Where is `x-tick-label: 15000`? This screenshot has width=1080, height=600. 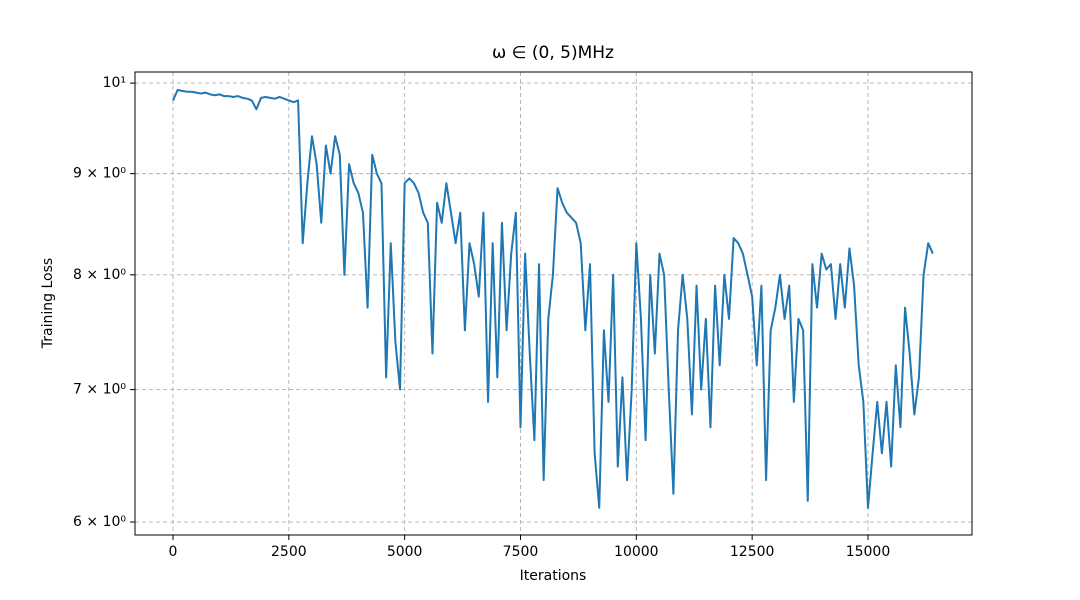 x-tick-label: 15000 is located at coordinates (868, 552).